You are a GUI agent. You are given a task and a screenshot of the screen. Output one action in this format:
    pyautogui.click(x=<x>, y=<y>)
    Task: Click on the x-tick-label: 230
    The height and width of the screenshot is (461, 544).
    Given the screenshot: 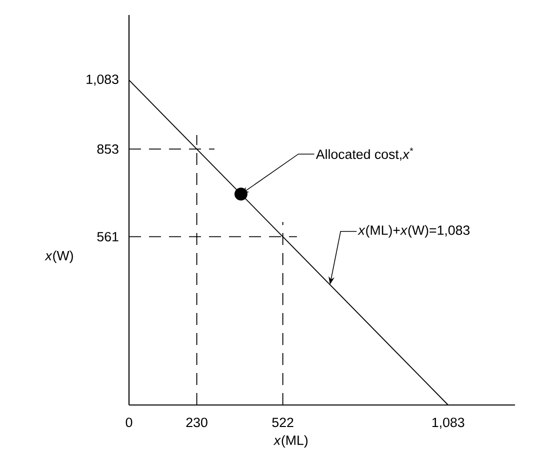 What is the action you would take?
    pyautogui.click(x=197, y=423)
    